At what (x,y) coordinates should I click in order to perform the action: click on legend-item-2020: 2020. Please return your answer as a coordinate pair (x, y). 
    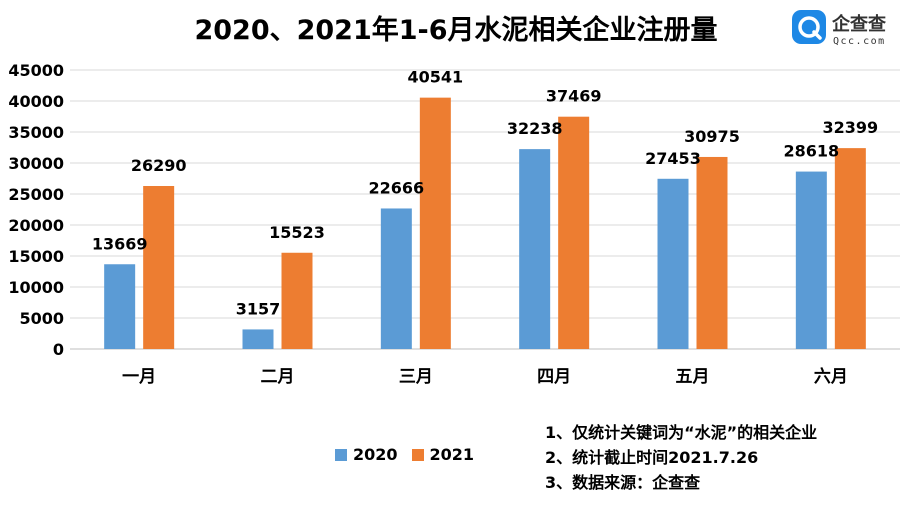
    Looking at the image, I should click on (366, 454).